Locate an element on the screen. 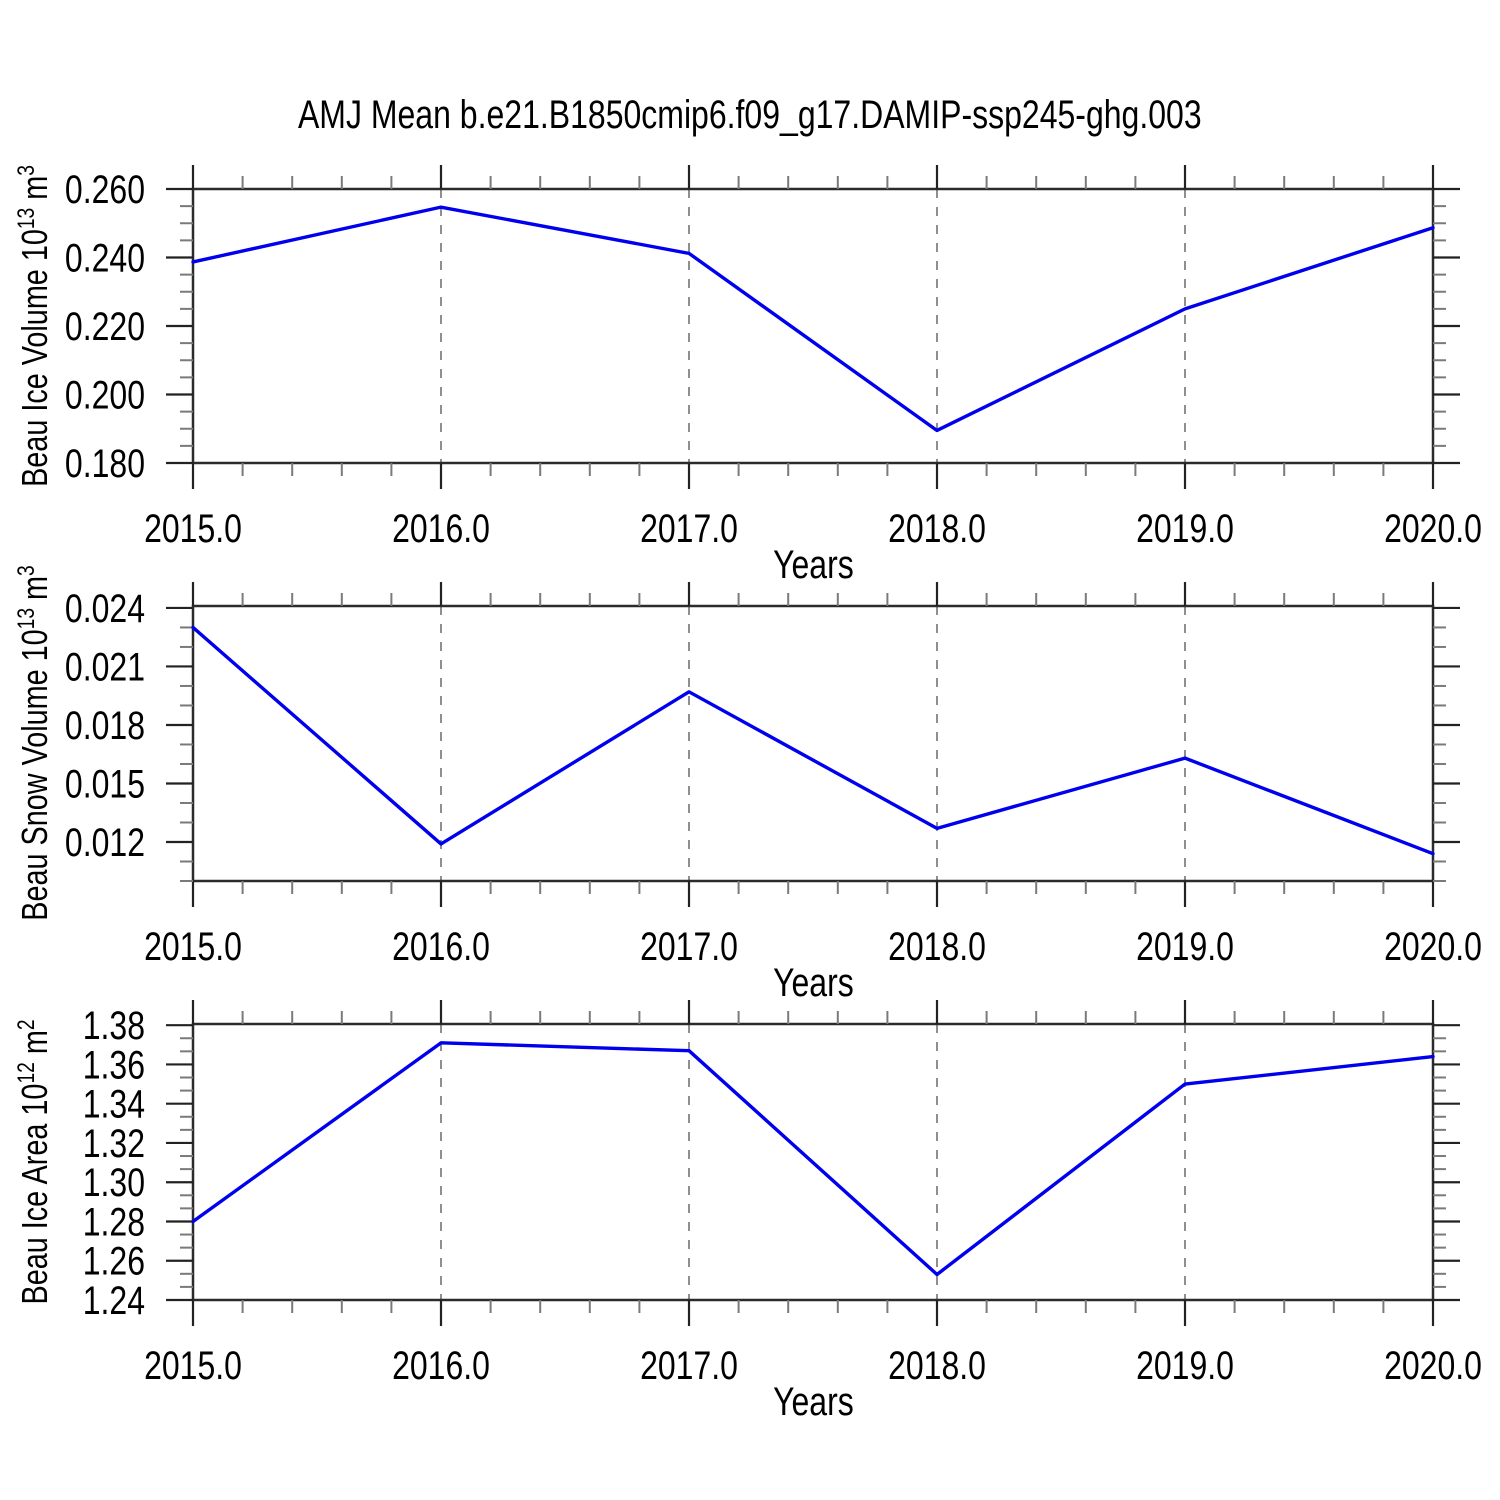 The height and width of the screenshot is (1500, 1500). y-axis-title-exponent: 12 is located at coordinates (26, 1073).